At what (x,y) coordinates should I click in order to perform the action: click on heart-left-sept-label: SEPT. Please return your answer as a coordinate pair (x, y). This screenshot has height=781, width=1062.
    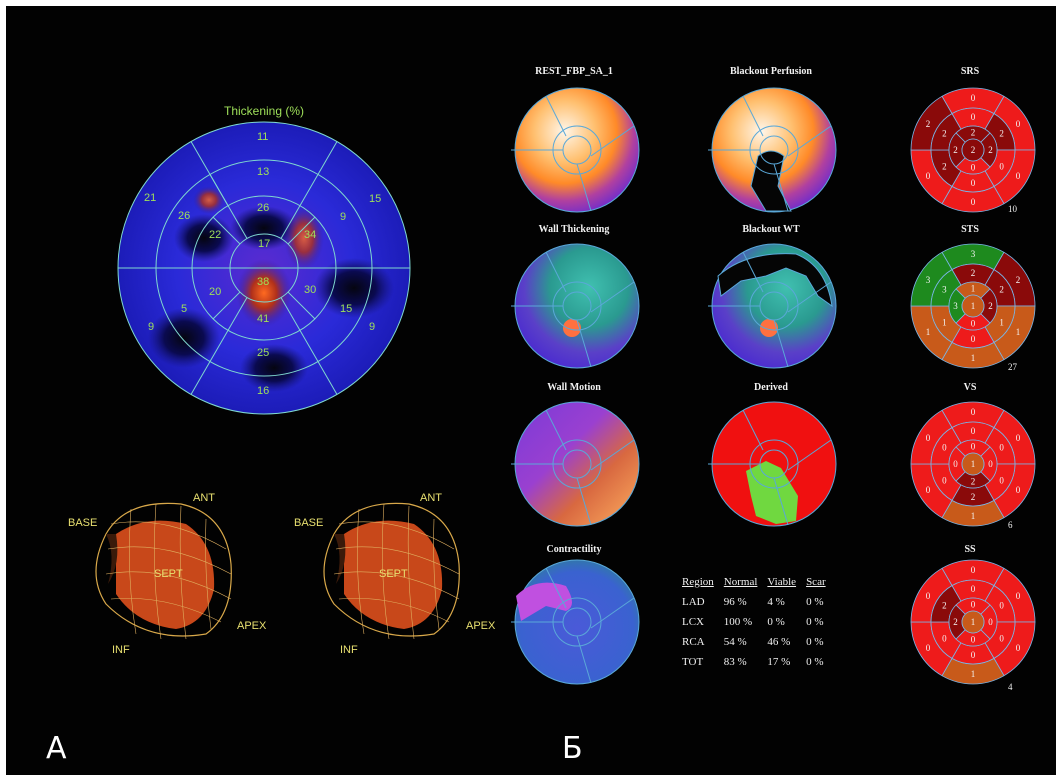
    Looking at the image, I should click on (168, 574).